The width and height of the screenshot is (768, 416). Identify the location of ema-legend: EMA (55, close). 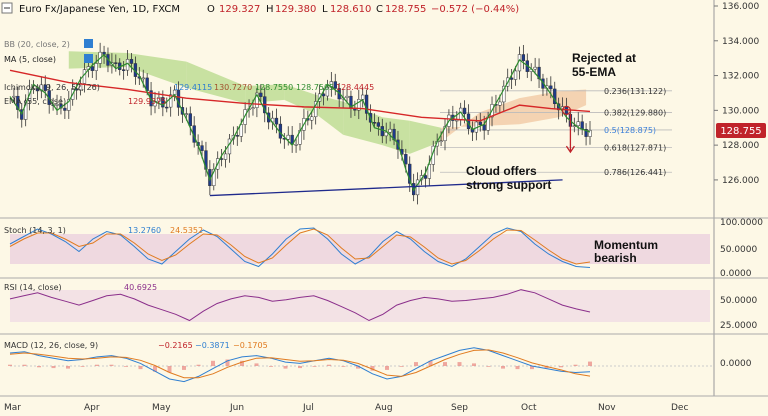
(35, 101).